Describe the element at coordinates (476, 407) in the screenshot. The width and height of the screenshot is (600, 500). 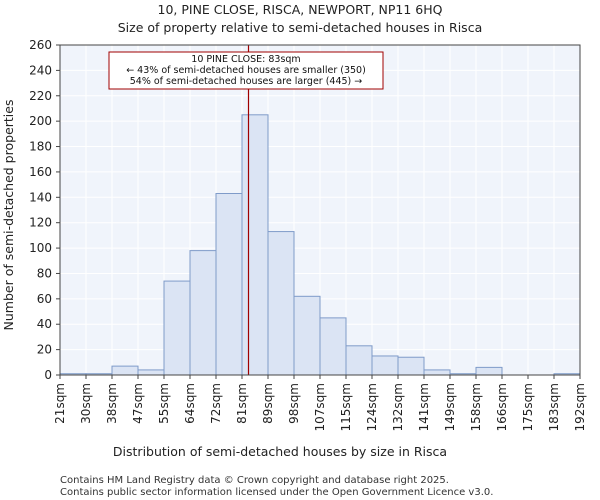
I see `x-tick-label: 158sqm` at that location.